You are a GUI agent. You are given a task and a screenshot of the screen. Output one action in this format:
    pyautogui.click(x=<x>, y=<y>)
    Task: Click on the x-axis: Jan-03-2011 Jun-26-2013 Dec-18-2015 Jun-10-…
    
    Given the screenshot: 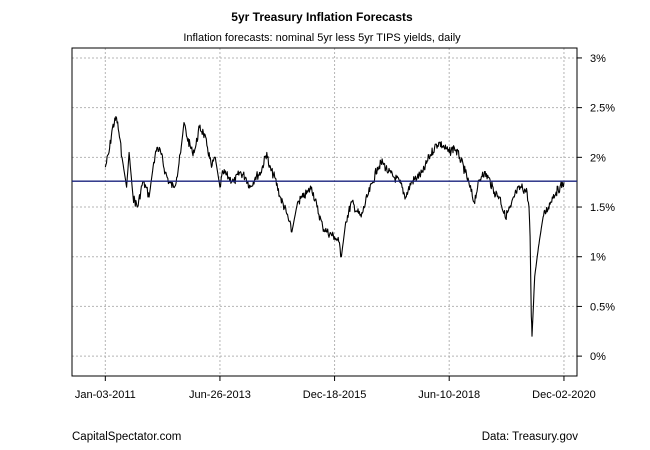 What is the action you would take?
    pyautogui.click(x=335, y=388)
    